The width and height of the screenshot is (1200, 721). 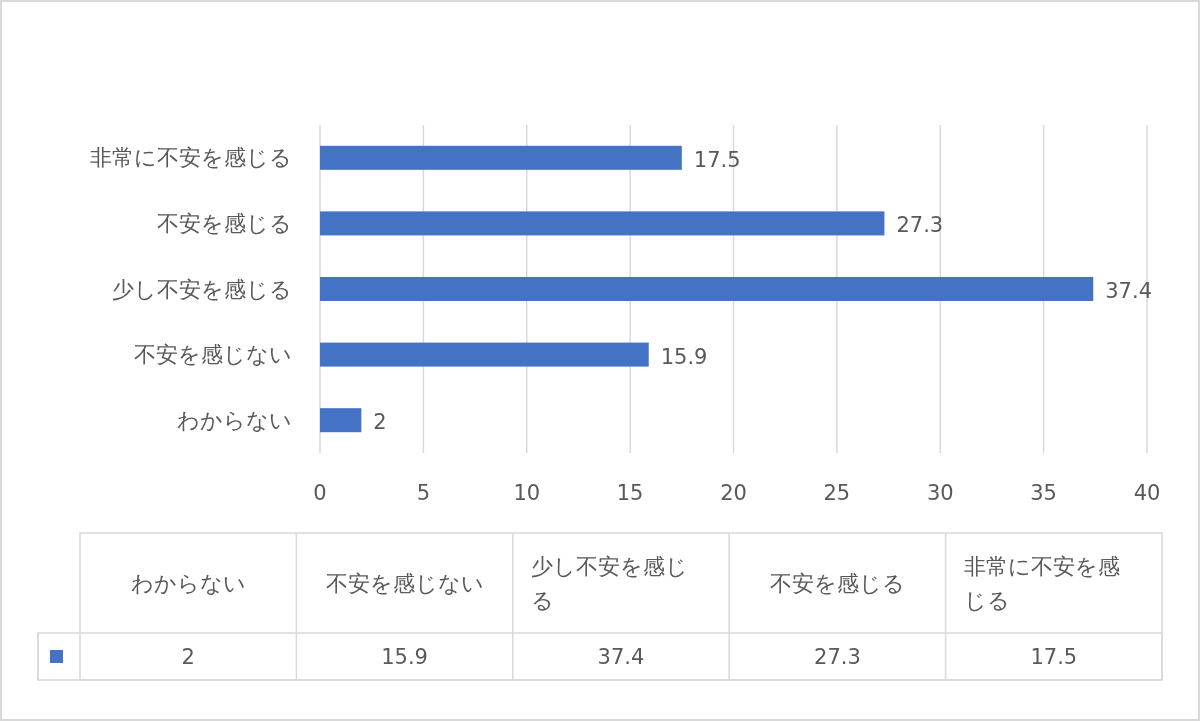 I want to click on x-tick-label: 35, so click(x=1043, y=493).